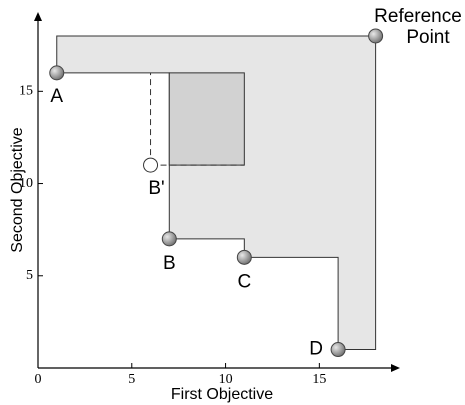  Describe the element at coordinates (26, 183) in the screenshot. I see `y-tick-label: 10` at that location.